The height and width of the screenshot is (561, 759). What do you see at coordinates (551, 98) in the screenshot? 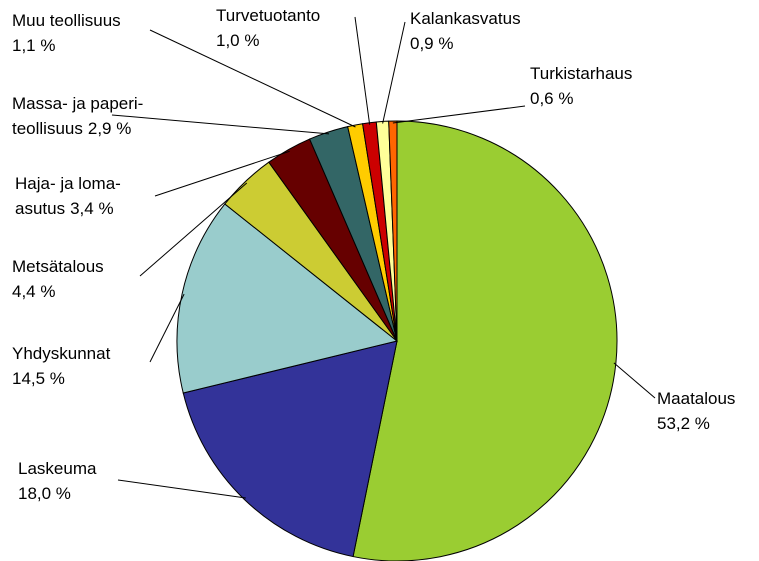
I see `value-label: 0,6 %` at bounding box center [551, 98].